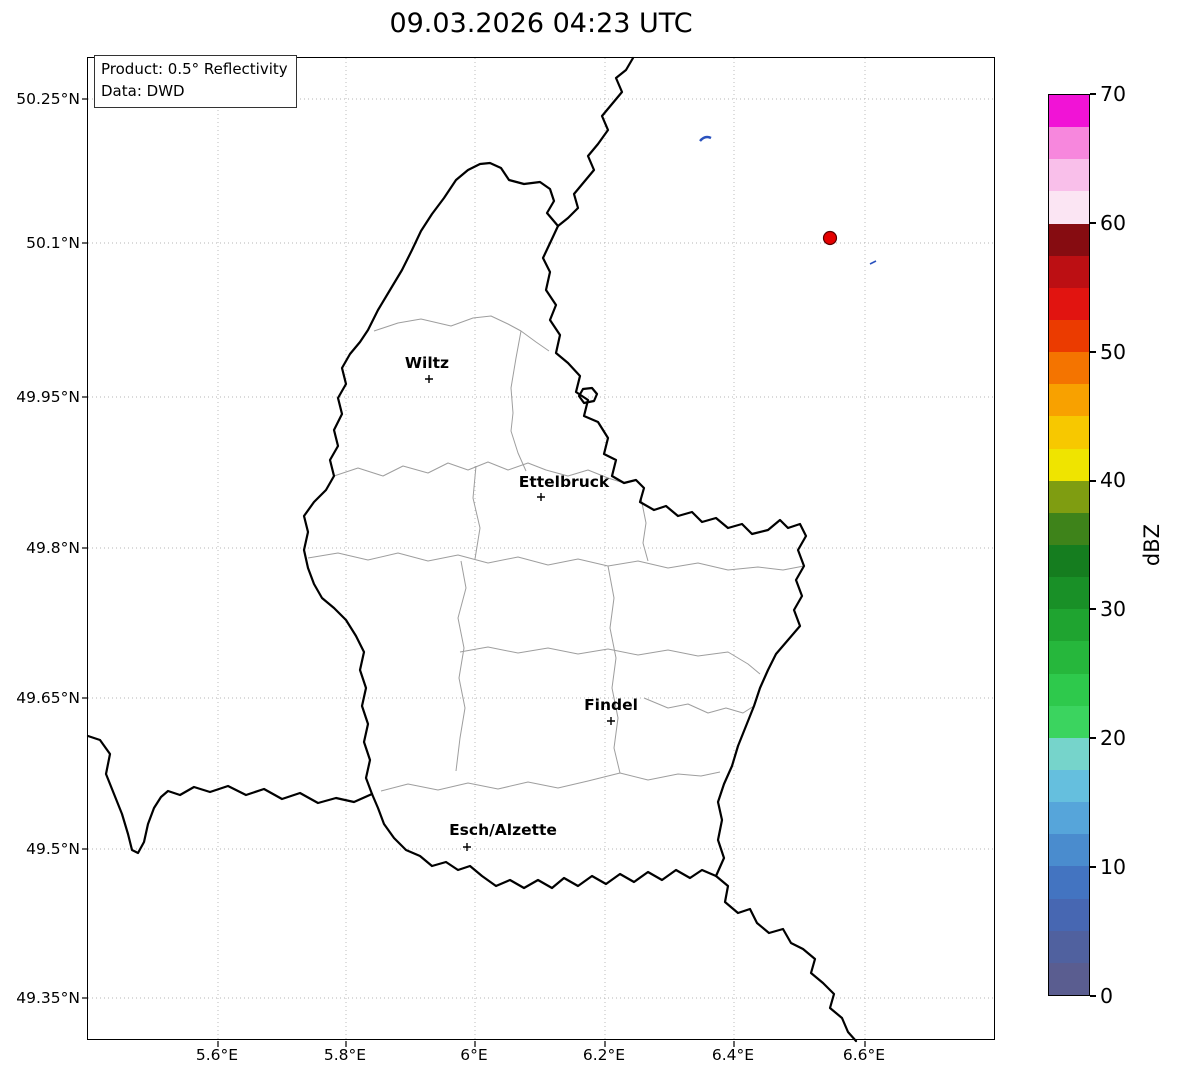 This screenshot has height=1081, width=1184. I want to click on colorbar-tick-label: 20, so click(1113, 738).